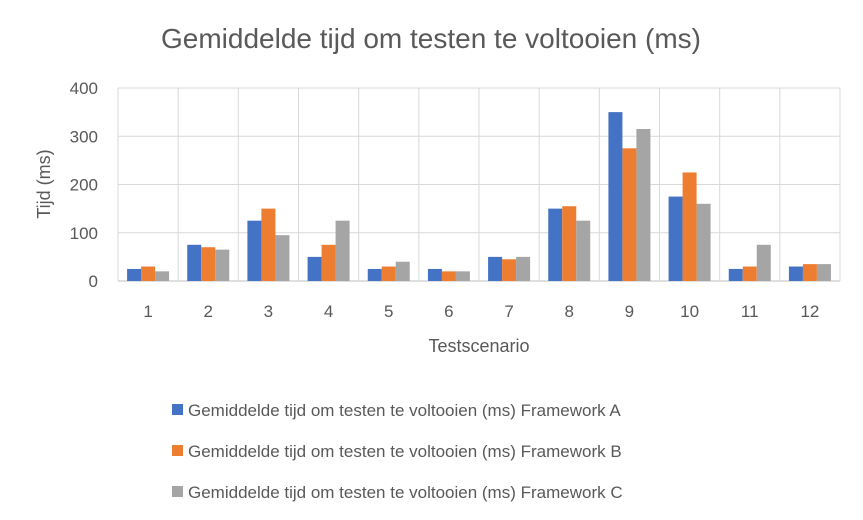  I want to click on x-tick-label: 7, so click(508, 311).